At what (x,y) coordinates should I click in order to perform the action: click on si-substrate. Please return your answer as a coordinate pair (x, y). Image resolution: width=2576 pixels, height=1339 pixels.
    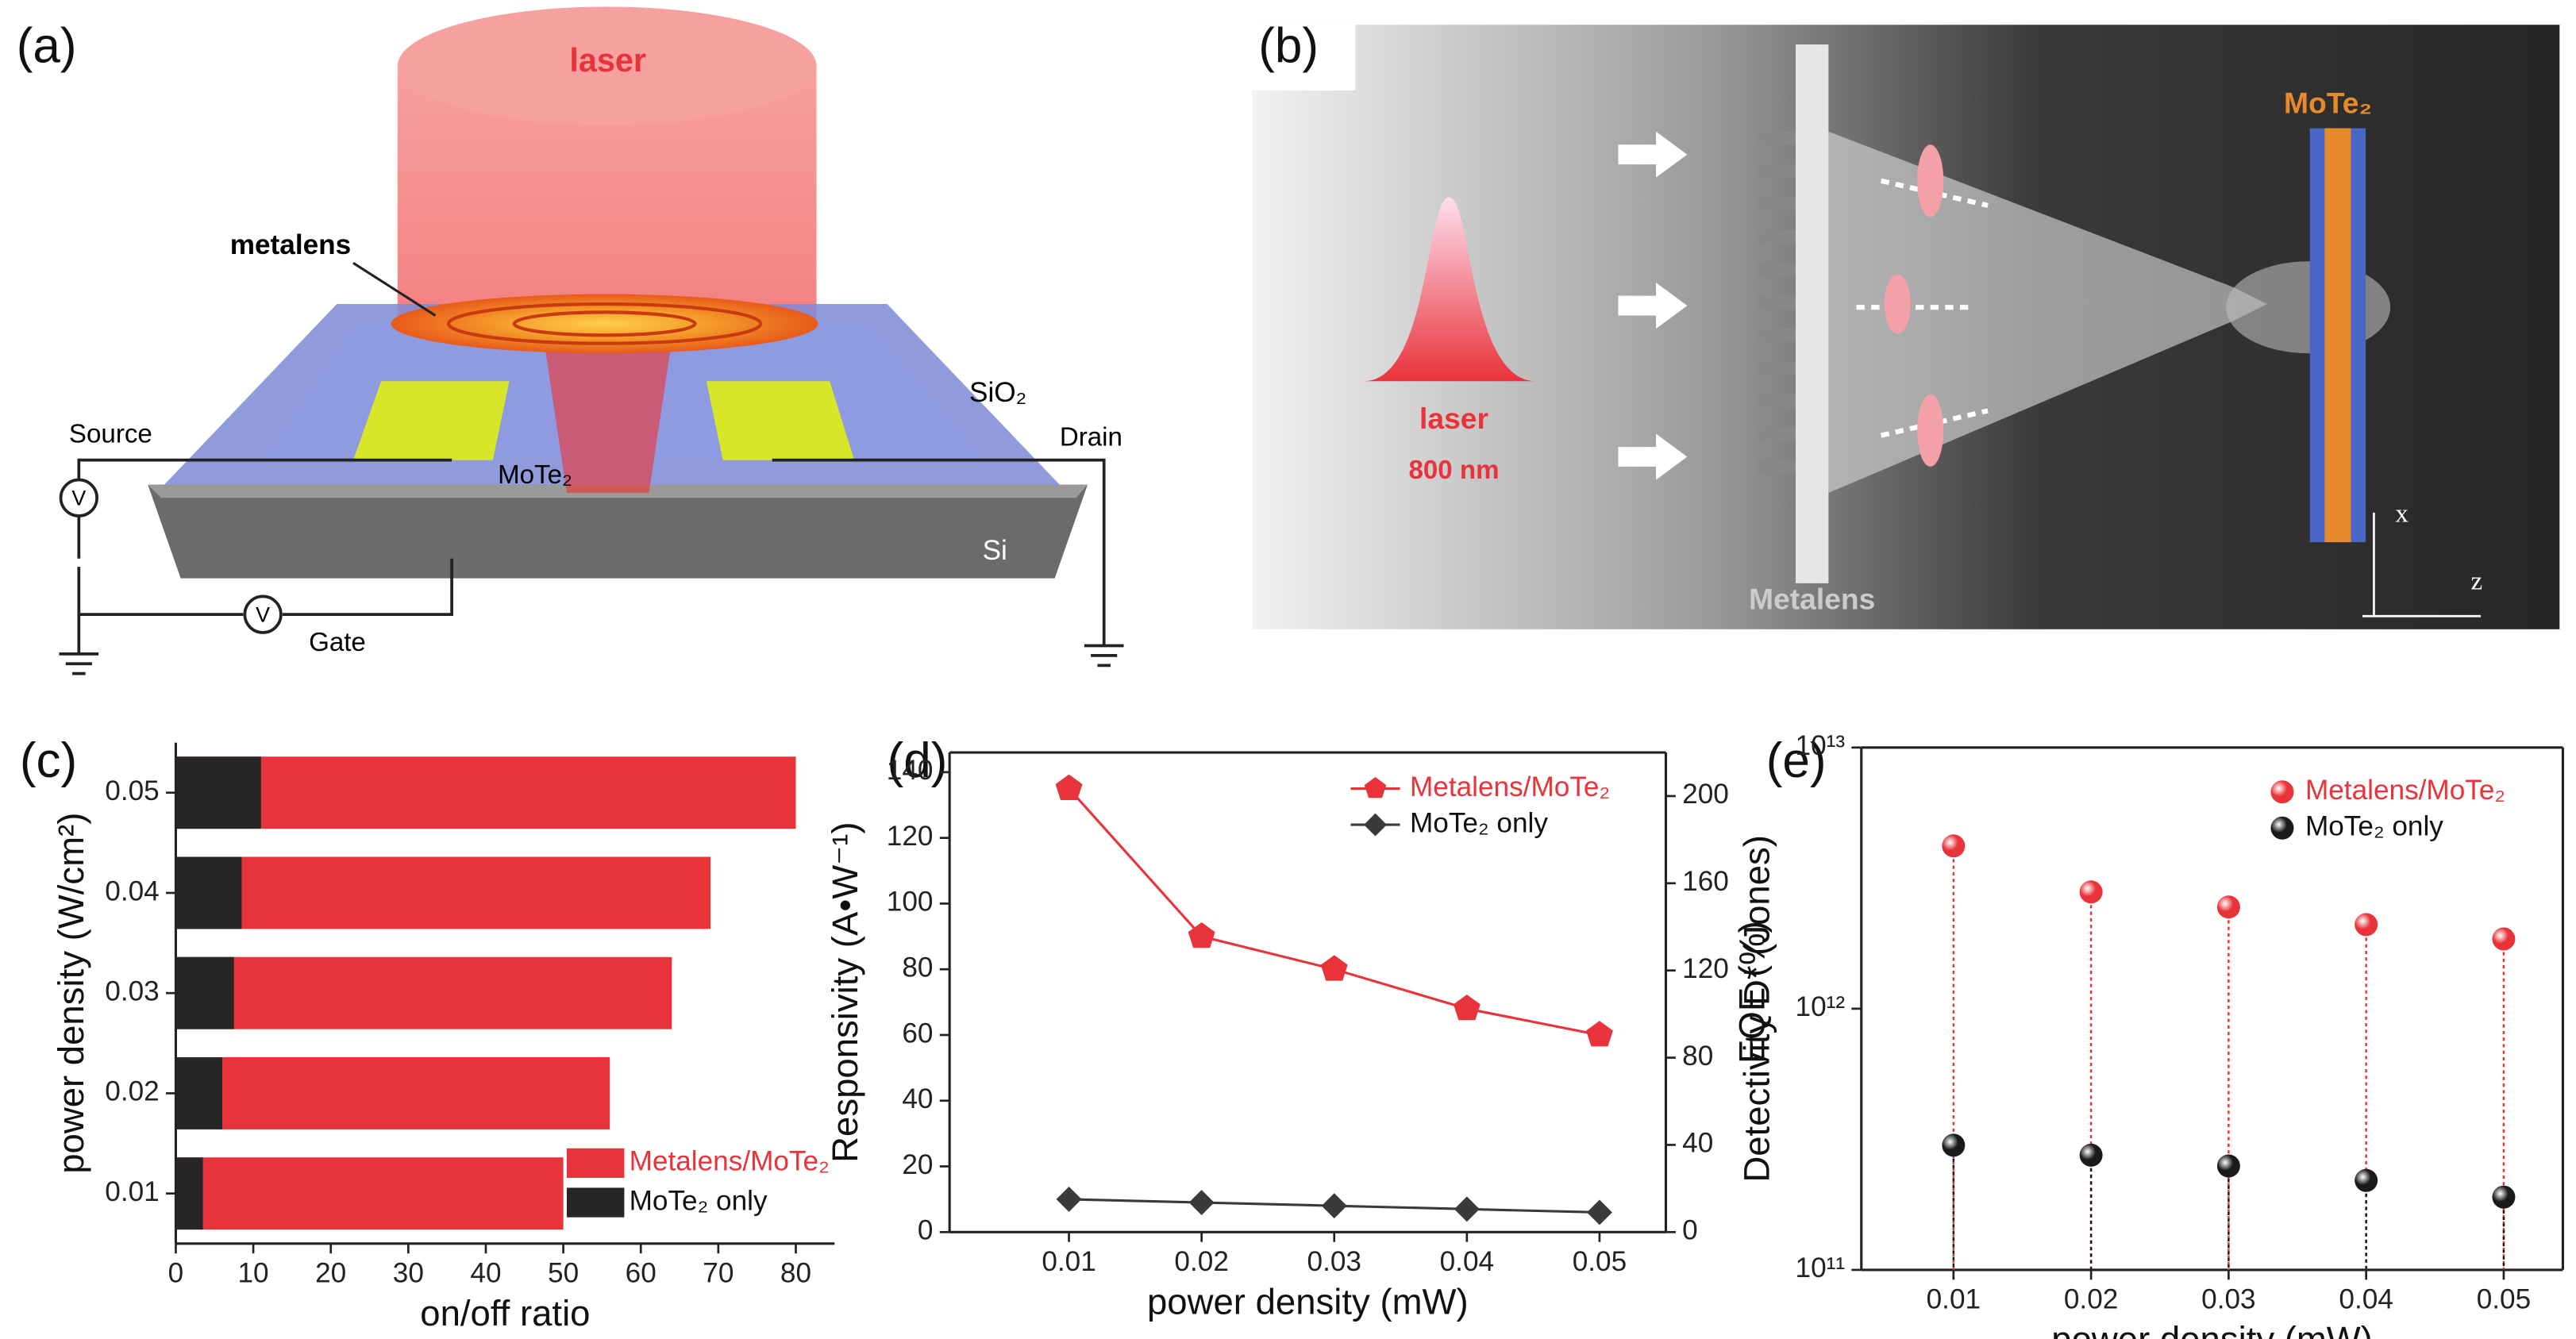
    Looking at the image, I should click on (618, 531).